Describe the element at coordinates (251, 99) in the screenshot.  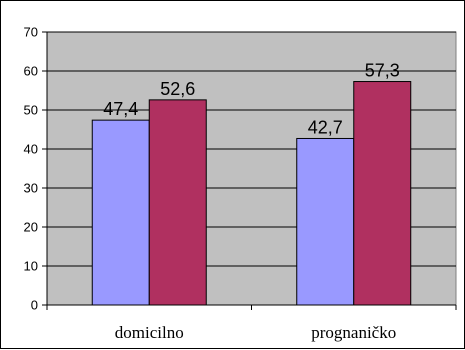
I see `data-labels: 47,4 52,6 42,7 57,3` at that location.